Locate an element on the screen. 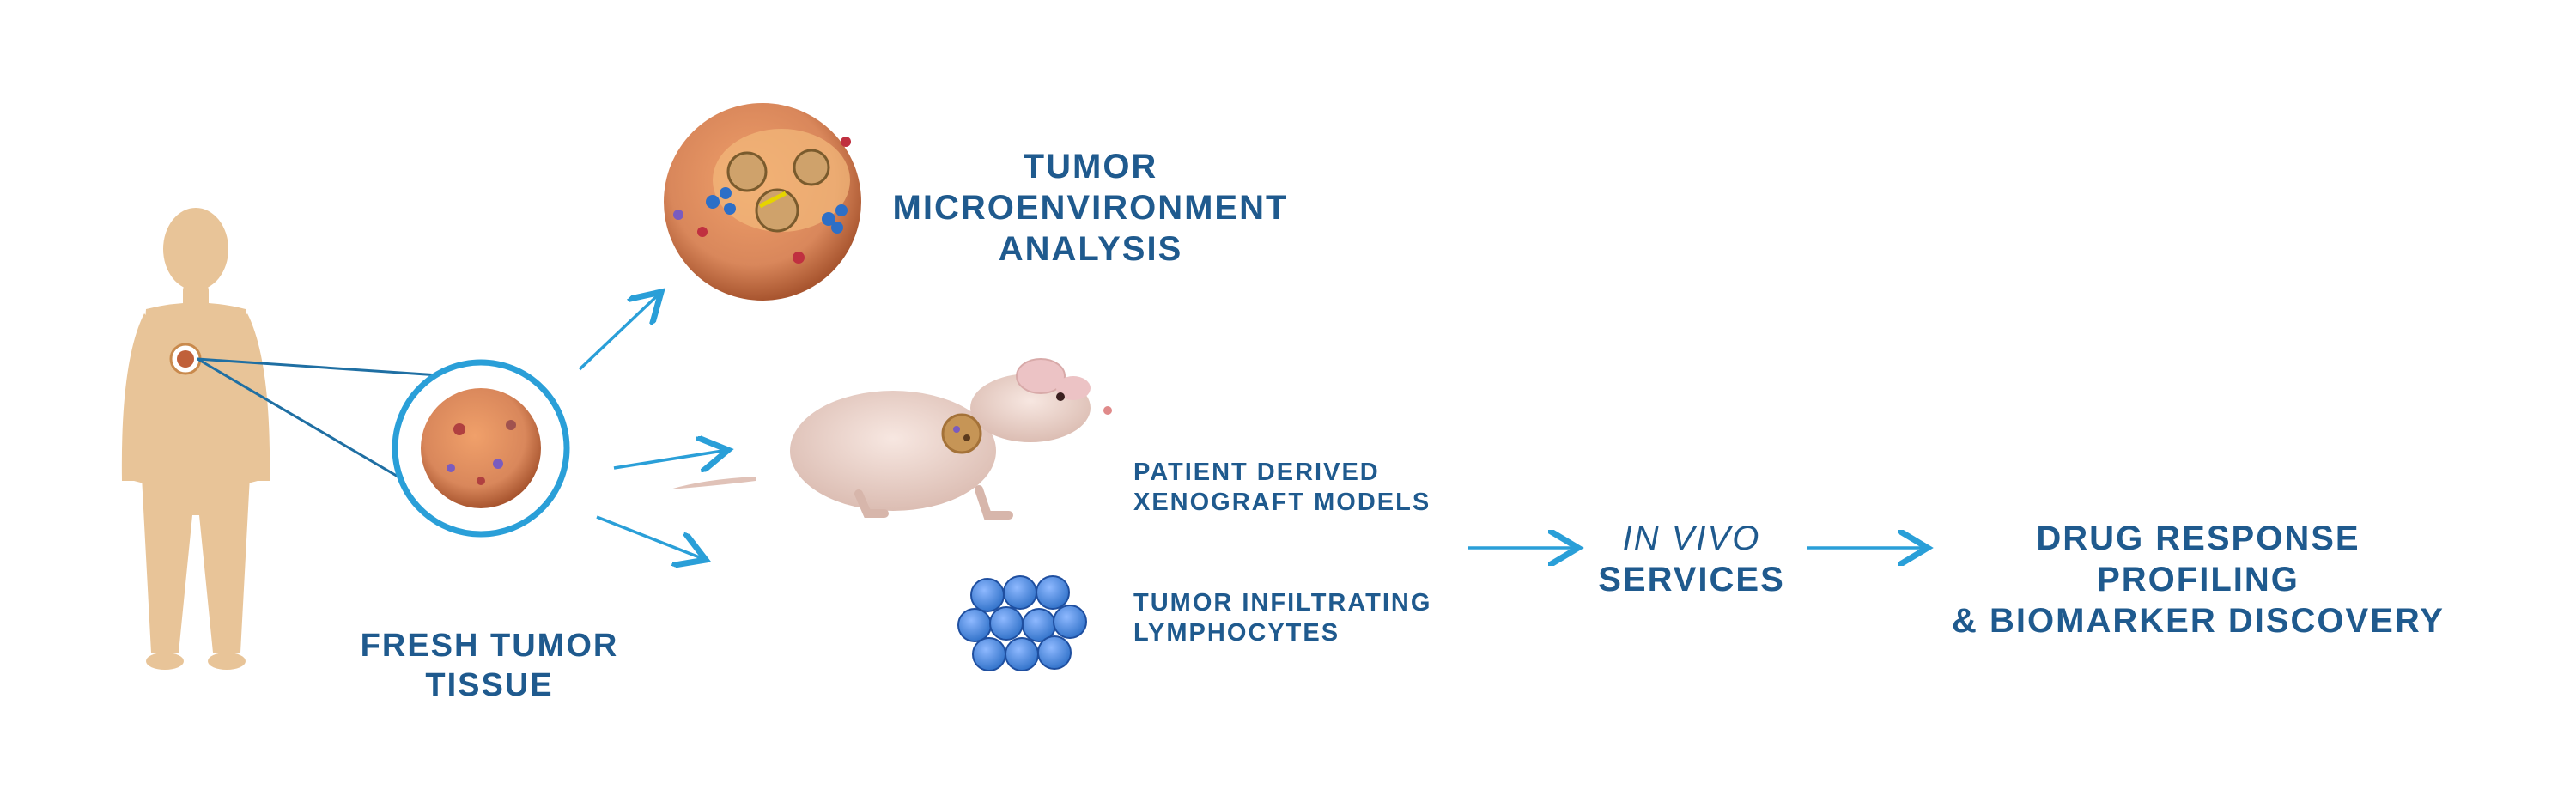  label-drug-line-1: DRUG RESPONSE PROFILING is located at coordinates (2198, 559).